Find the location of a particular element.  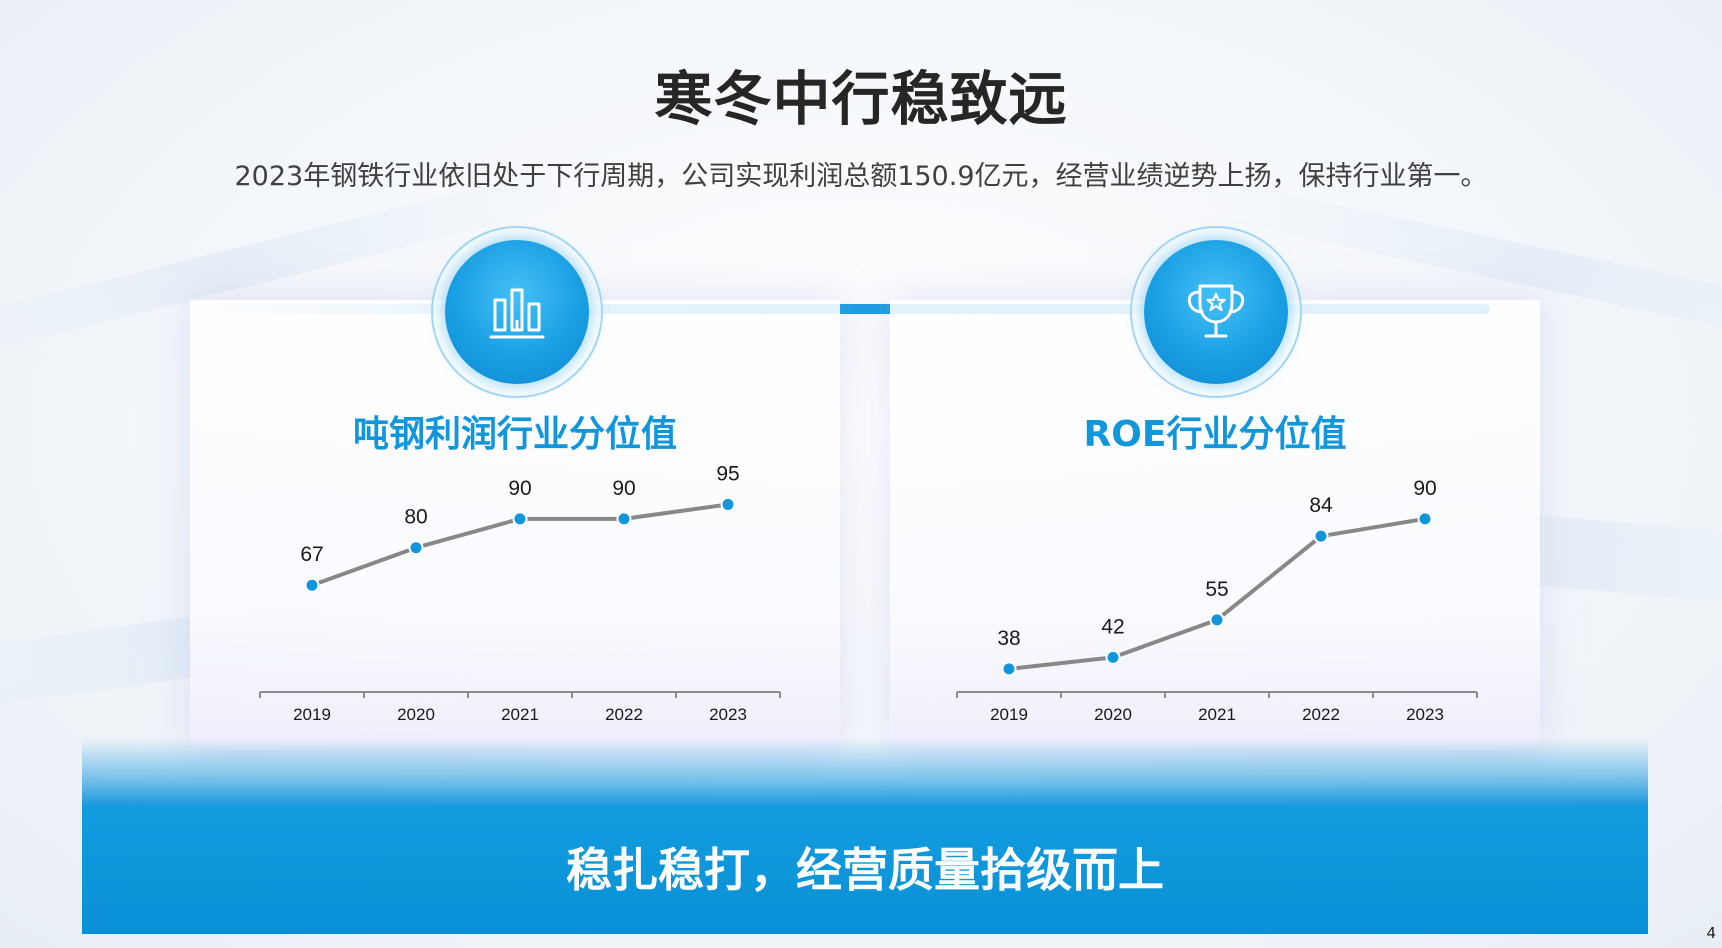

line-chart-right: 2019 2020 2021 2022 2023 38 42 55 84 90 is located at coordinates (1217, 600).